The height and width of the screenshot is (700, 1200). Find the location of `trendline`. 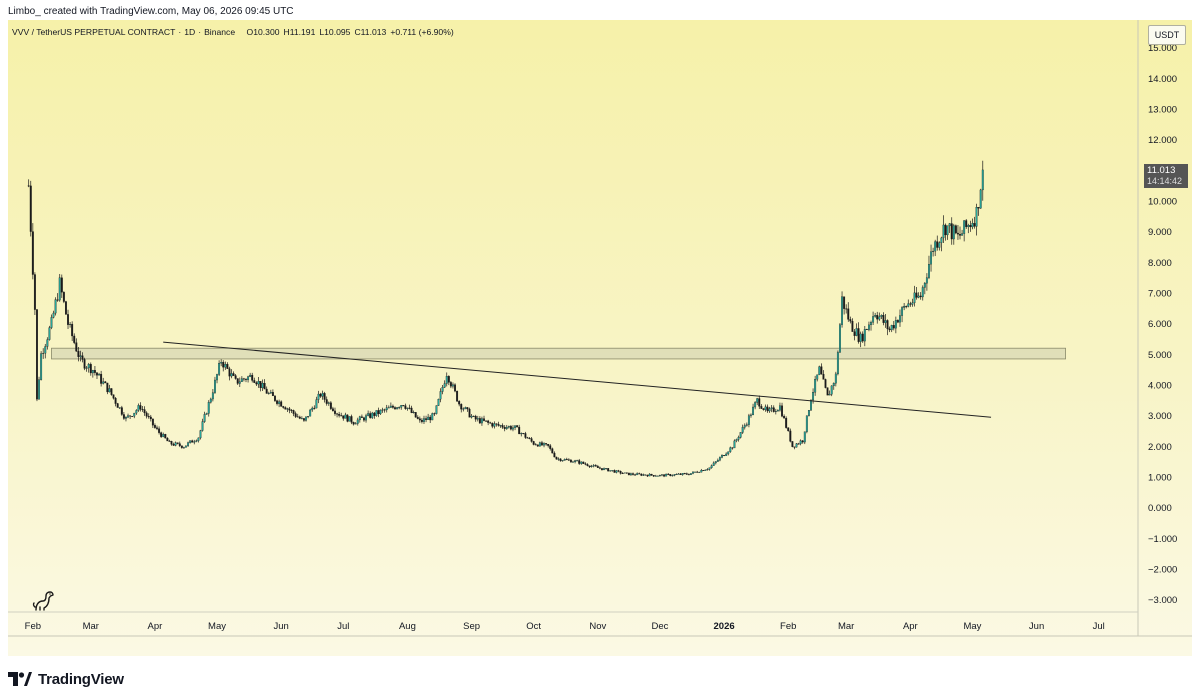

trendline is located at coordinates (577, 379).